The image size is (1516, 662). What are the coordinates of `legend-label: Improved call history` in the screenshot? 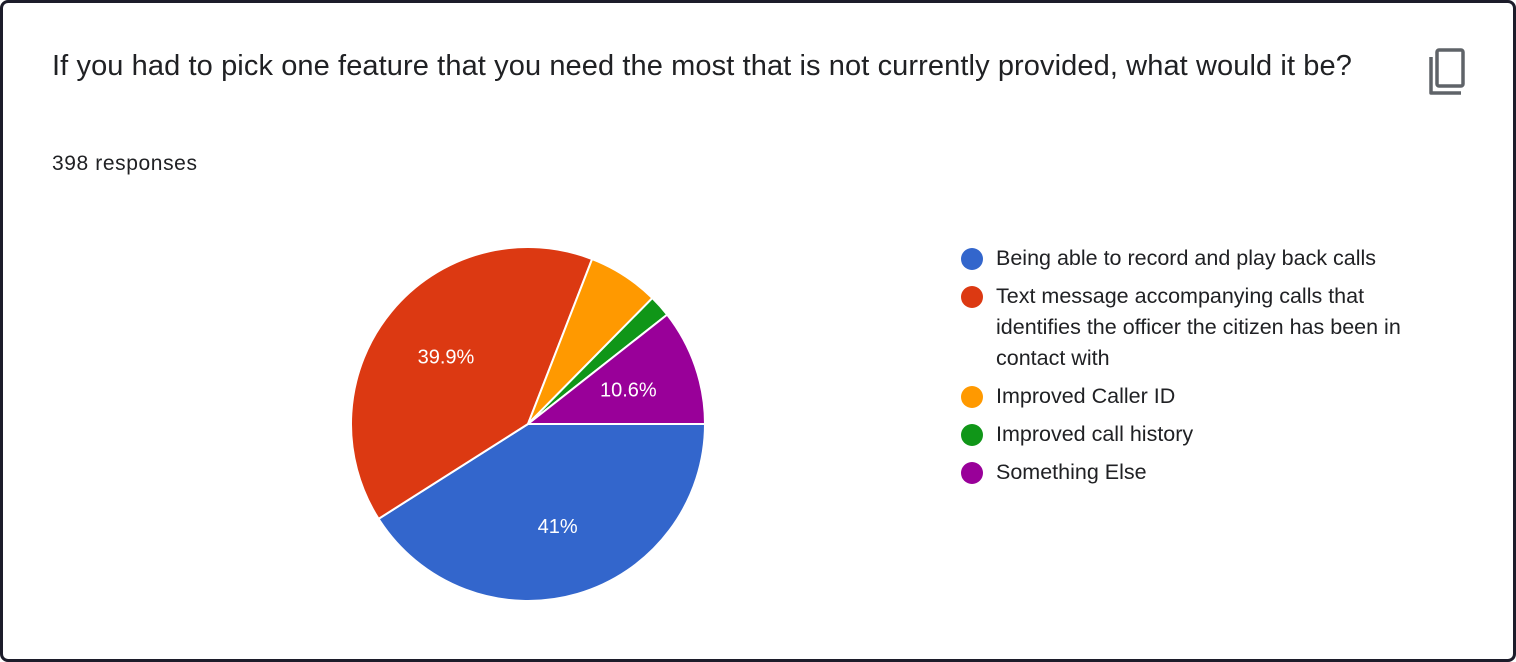 It's located at (1095, 434).